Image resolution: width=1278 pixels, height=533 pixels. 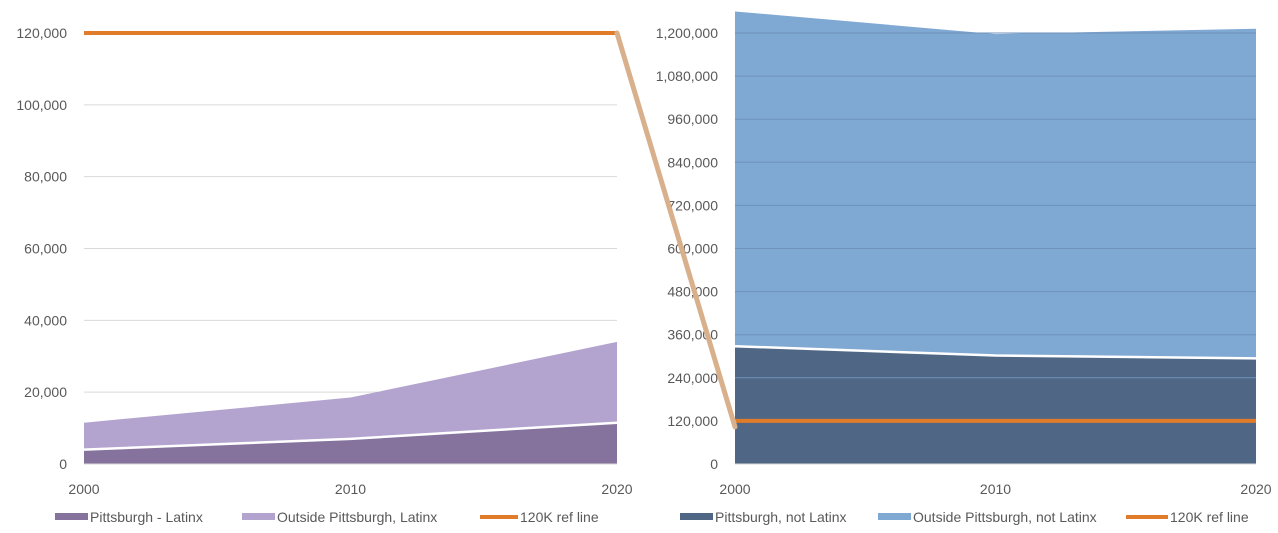 I want to click on left-legend-item: Outside Pittsburgh, Latinx, so click(x=339, y=517).